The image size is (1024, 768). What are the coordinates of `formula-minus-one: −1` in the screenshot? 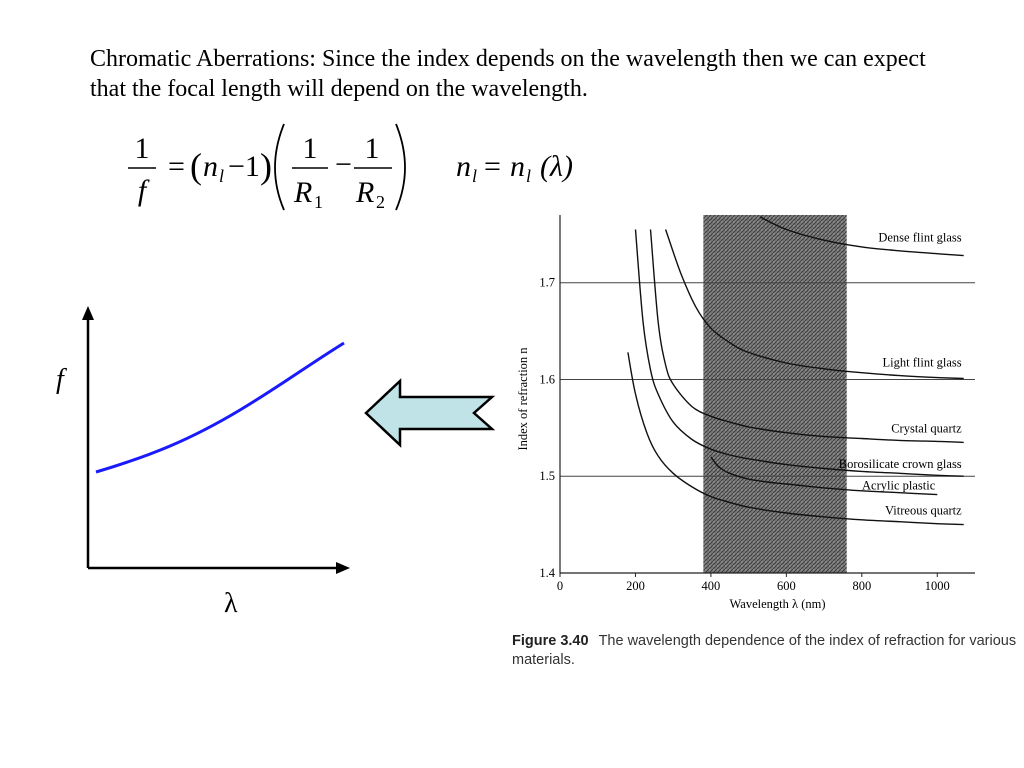 It's located at (244, 166).